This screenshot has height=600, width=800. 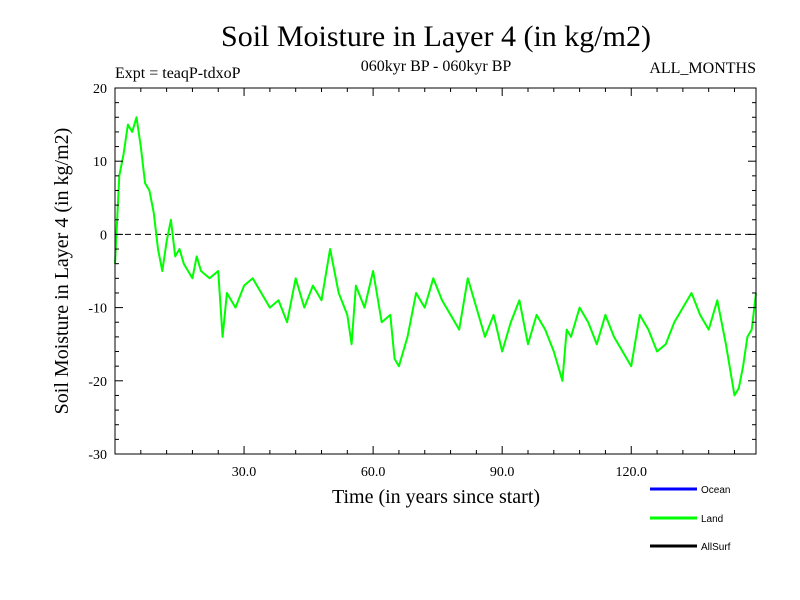 What do you see at coordinates (631, 472) in the screenshot?
I see `x-tick-label: 120.0` at bounding box center [631, 472].